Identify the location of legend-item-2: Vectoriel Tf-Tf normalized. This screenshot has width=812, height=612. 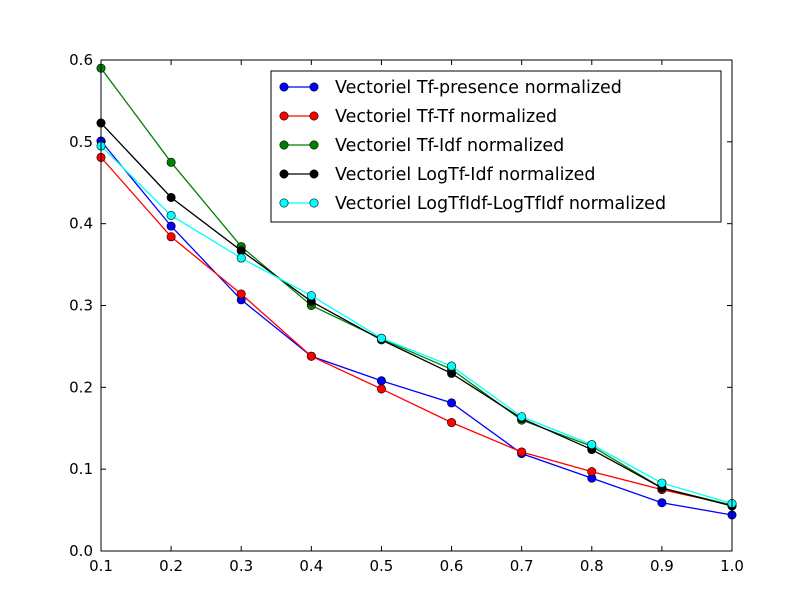
(418, 117).